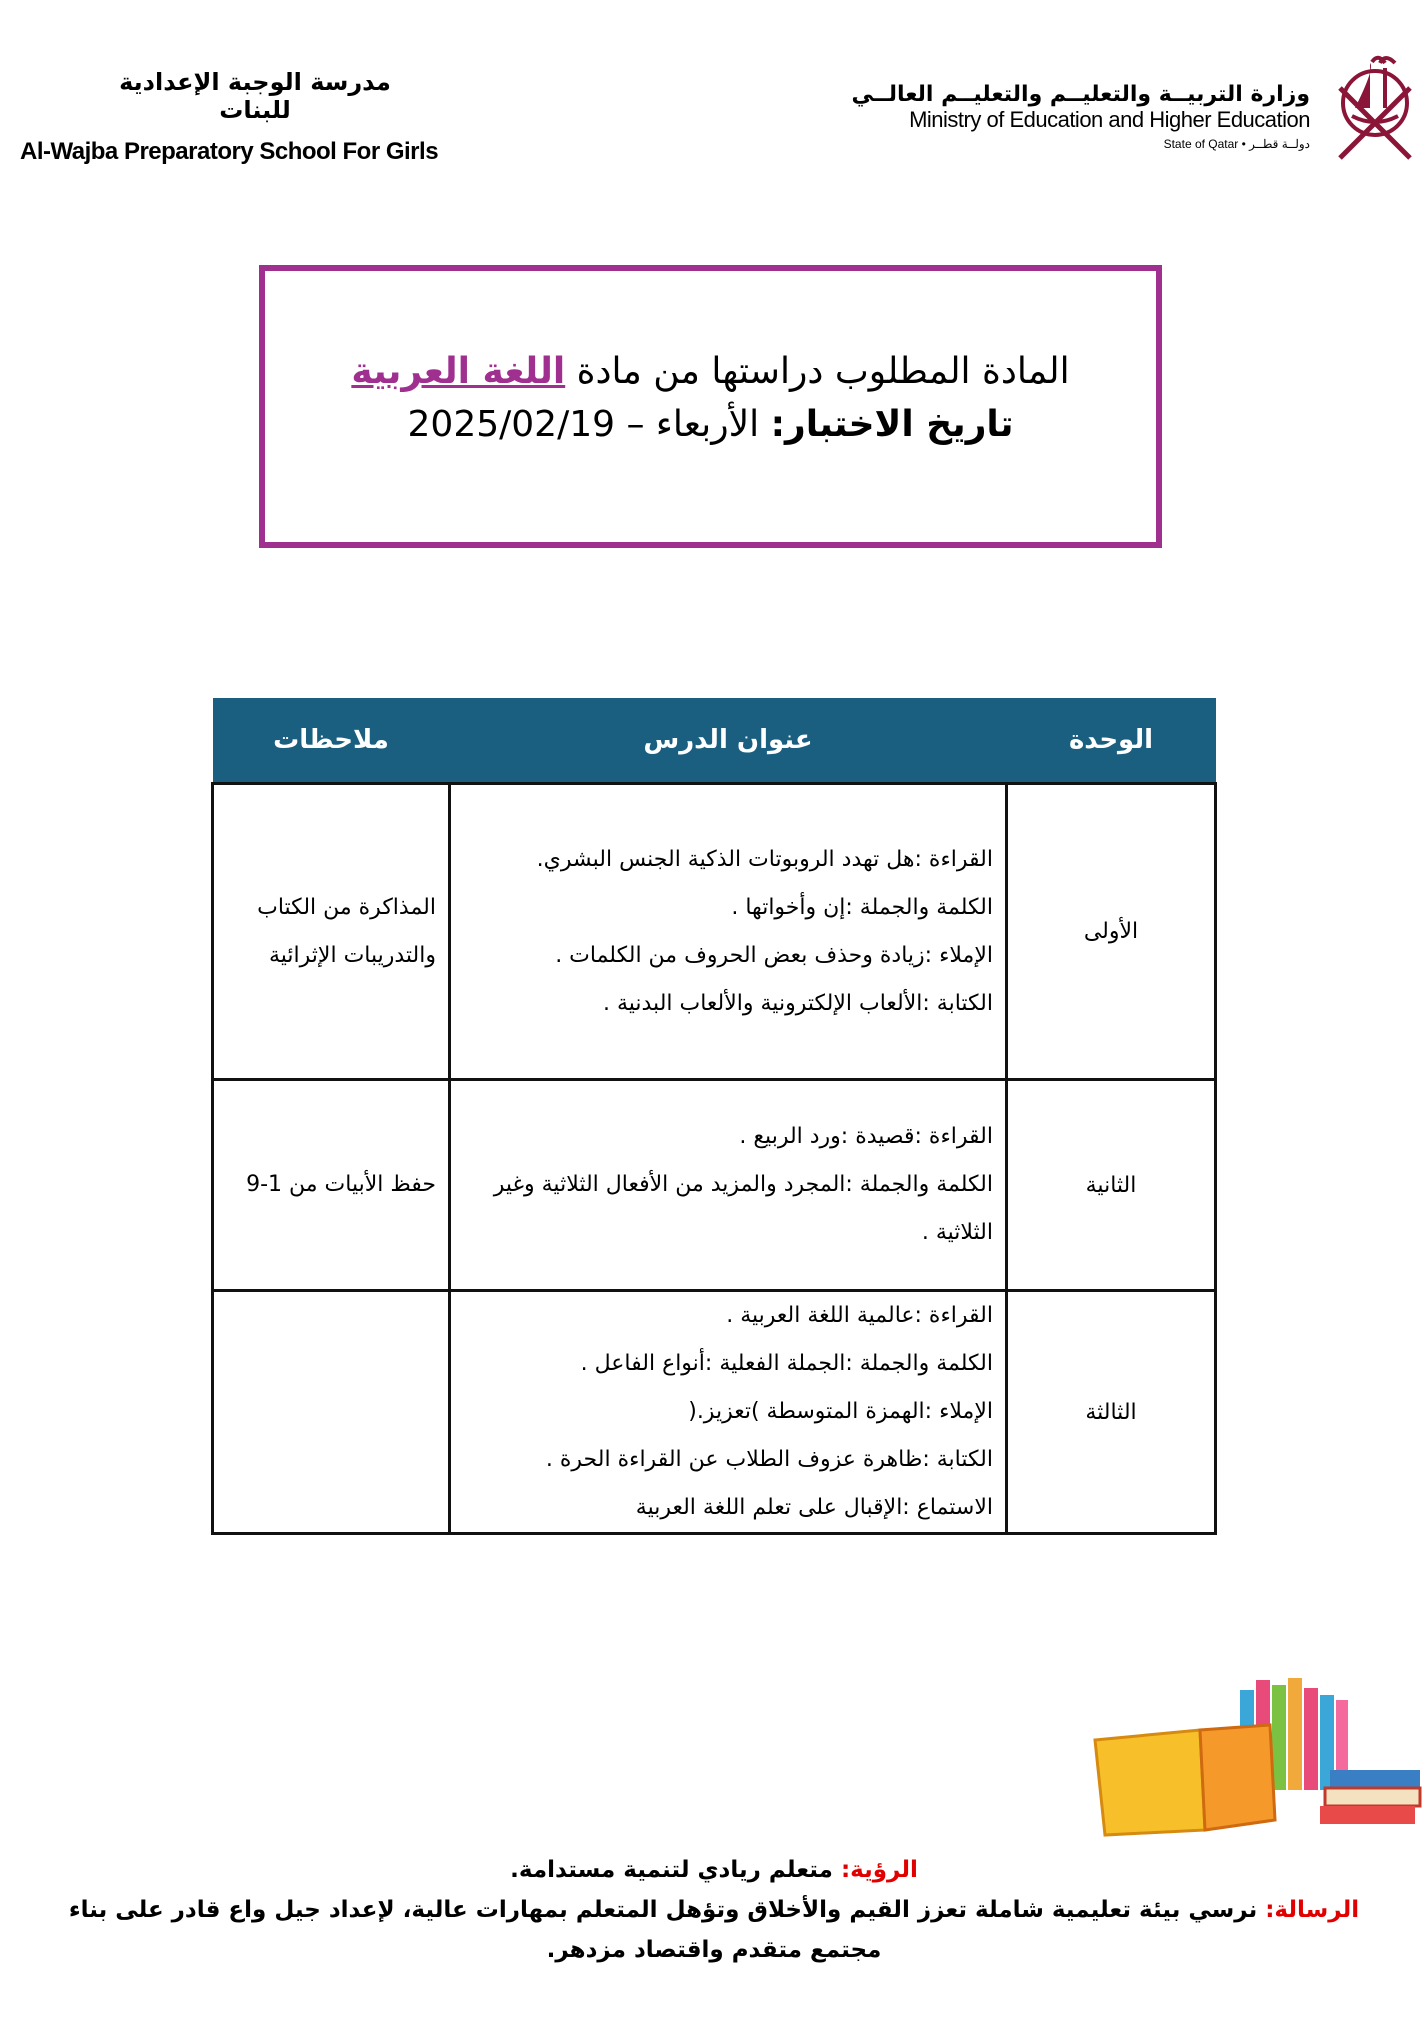 The width and height of the screenshot is (1428, 2028). Describe the element at coordinates (229, 151) in the screenshot. I see `school-name-english: Al-Wajba Preparatory School For Girls` at that location.